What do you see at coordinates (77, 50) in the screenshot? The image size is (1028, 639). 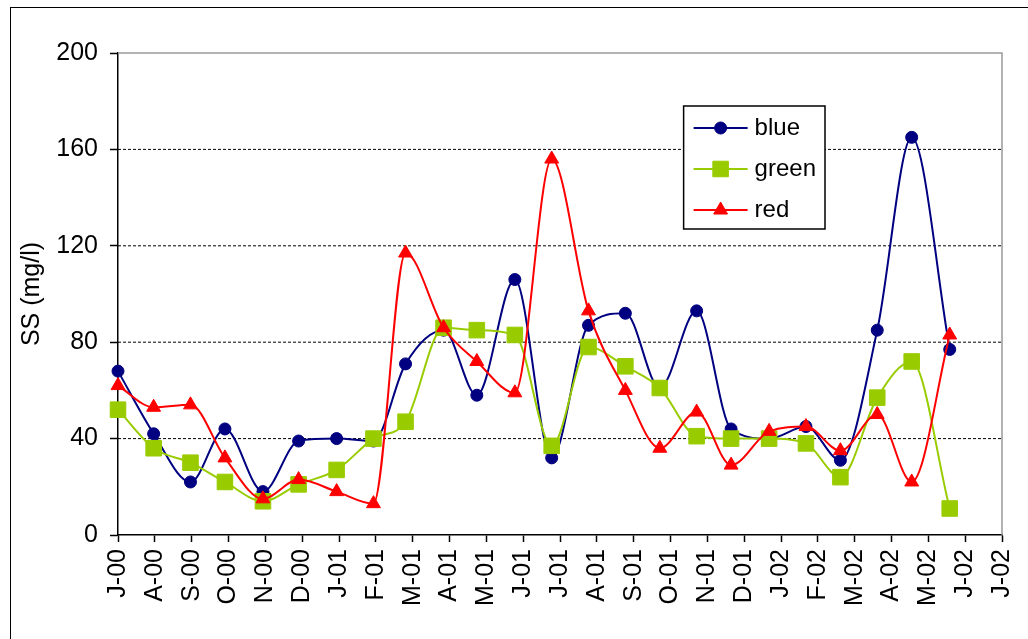 I see `y-tick-label: 200` at bounding box center [77, 50].